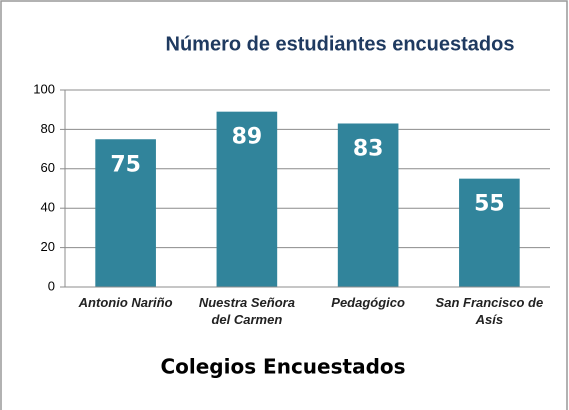 This screenshot has width=569, height=410. I want to click on data-label: 83, so click(368, 148).